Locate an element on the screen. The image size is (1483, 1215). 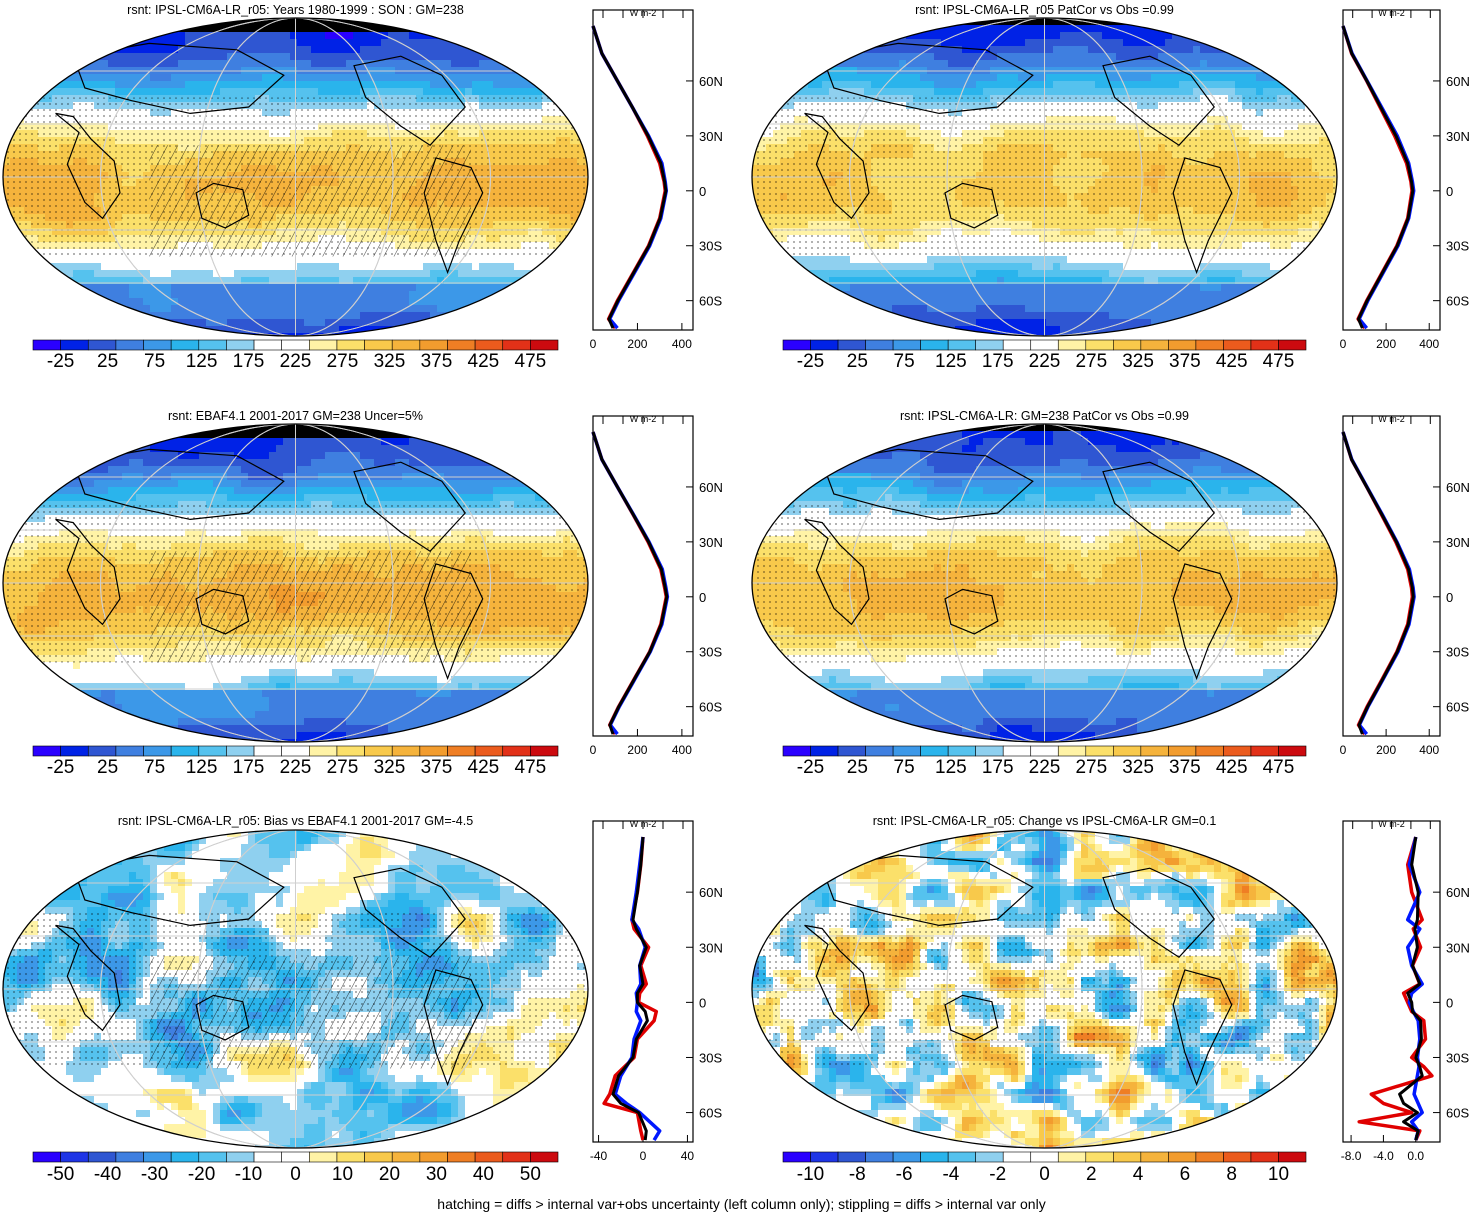
colorbar-tick-label: 0 is located at coordinates (1044, 1174).